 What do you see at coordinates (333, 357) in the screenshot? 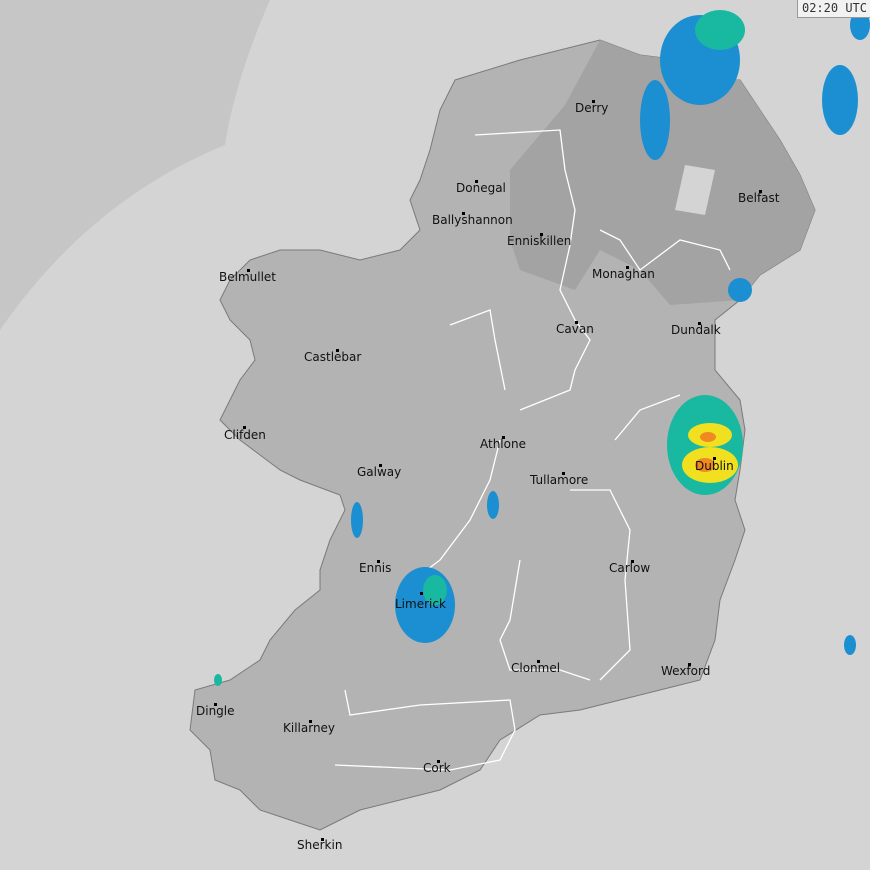
I see `city-label: Castlebar` at bounding box center [333, 357].